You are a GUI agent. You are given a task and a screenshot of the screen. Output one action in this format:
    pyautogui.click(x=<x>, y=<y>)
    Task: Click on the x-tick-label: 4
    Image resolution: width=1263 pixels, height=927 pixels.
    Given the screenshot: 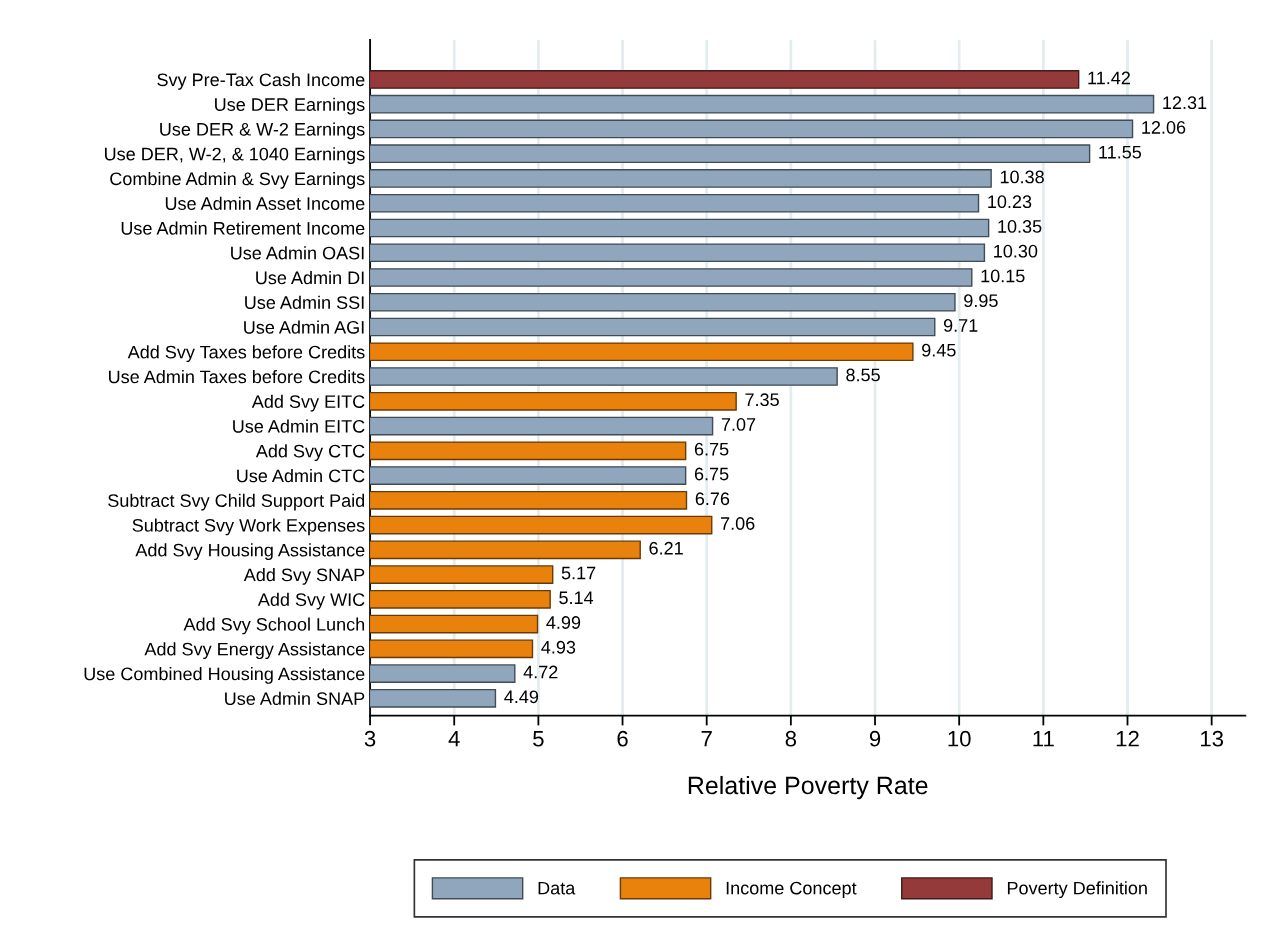 What is the action you would take?
    pyautogui.click(x=454, y=739)
    